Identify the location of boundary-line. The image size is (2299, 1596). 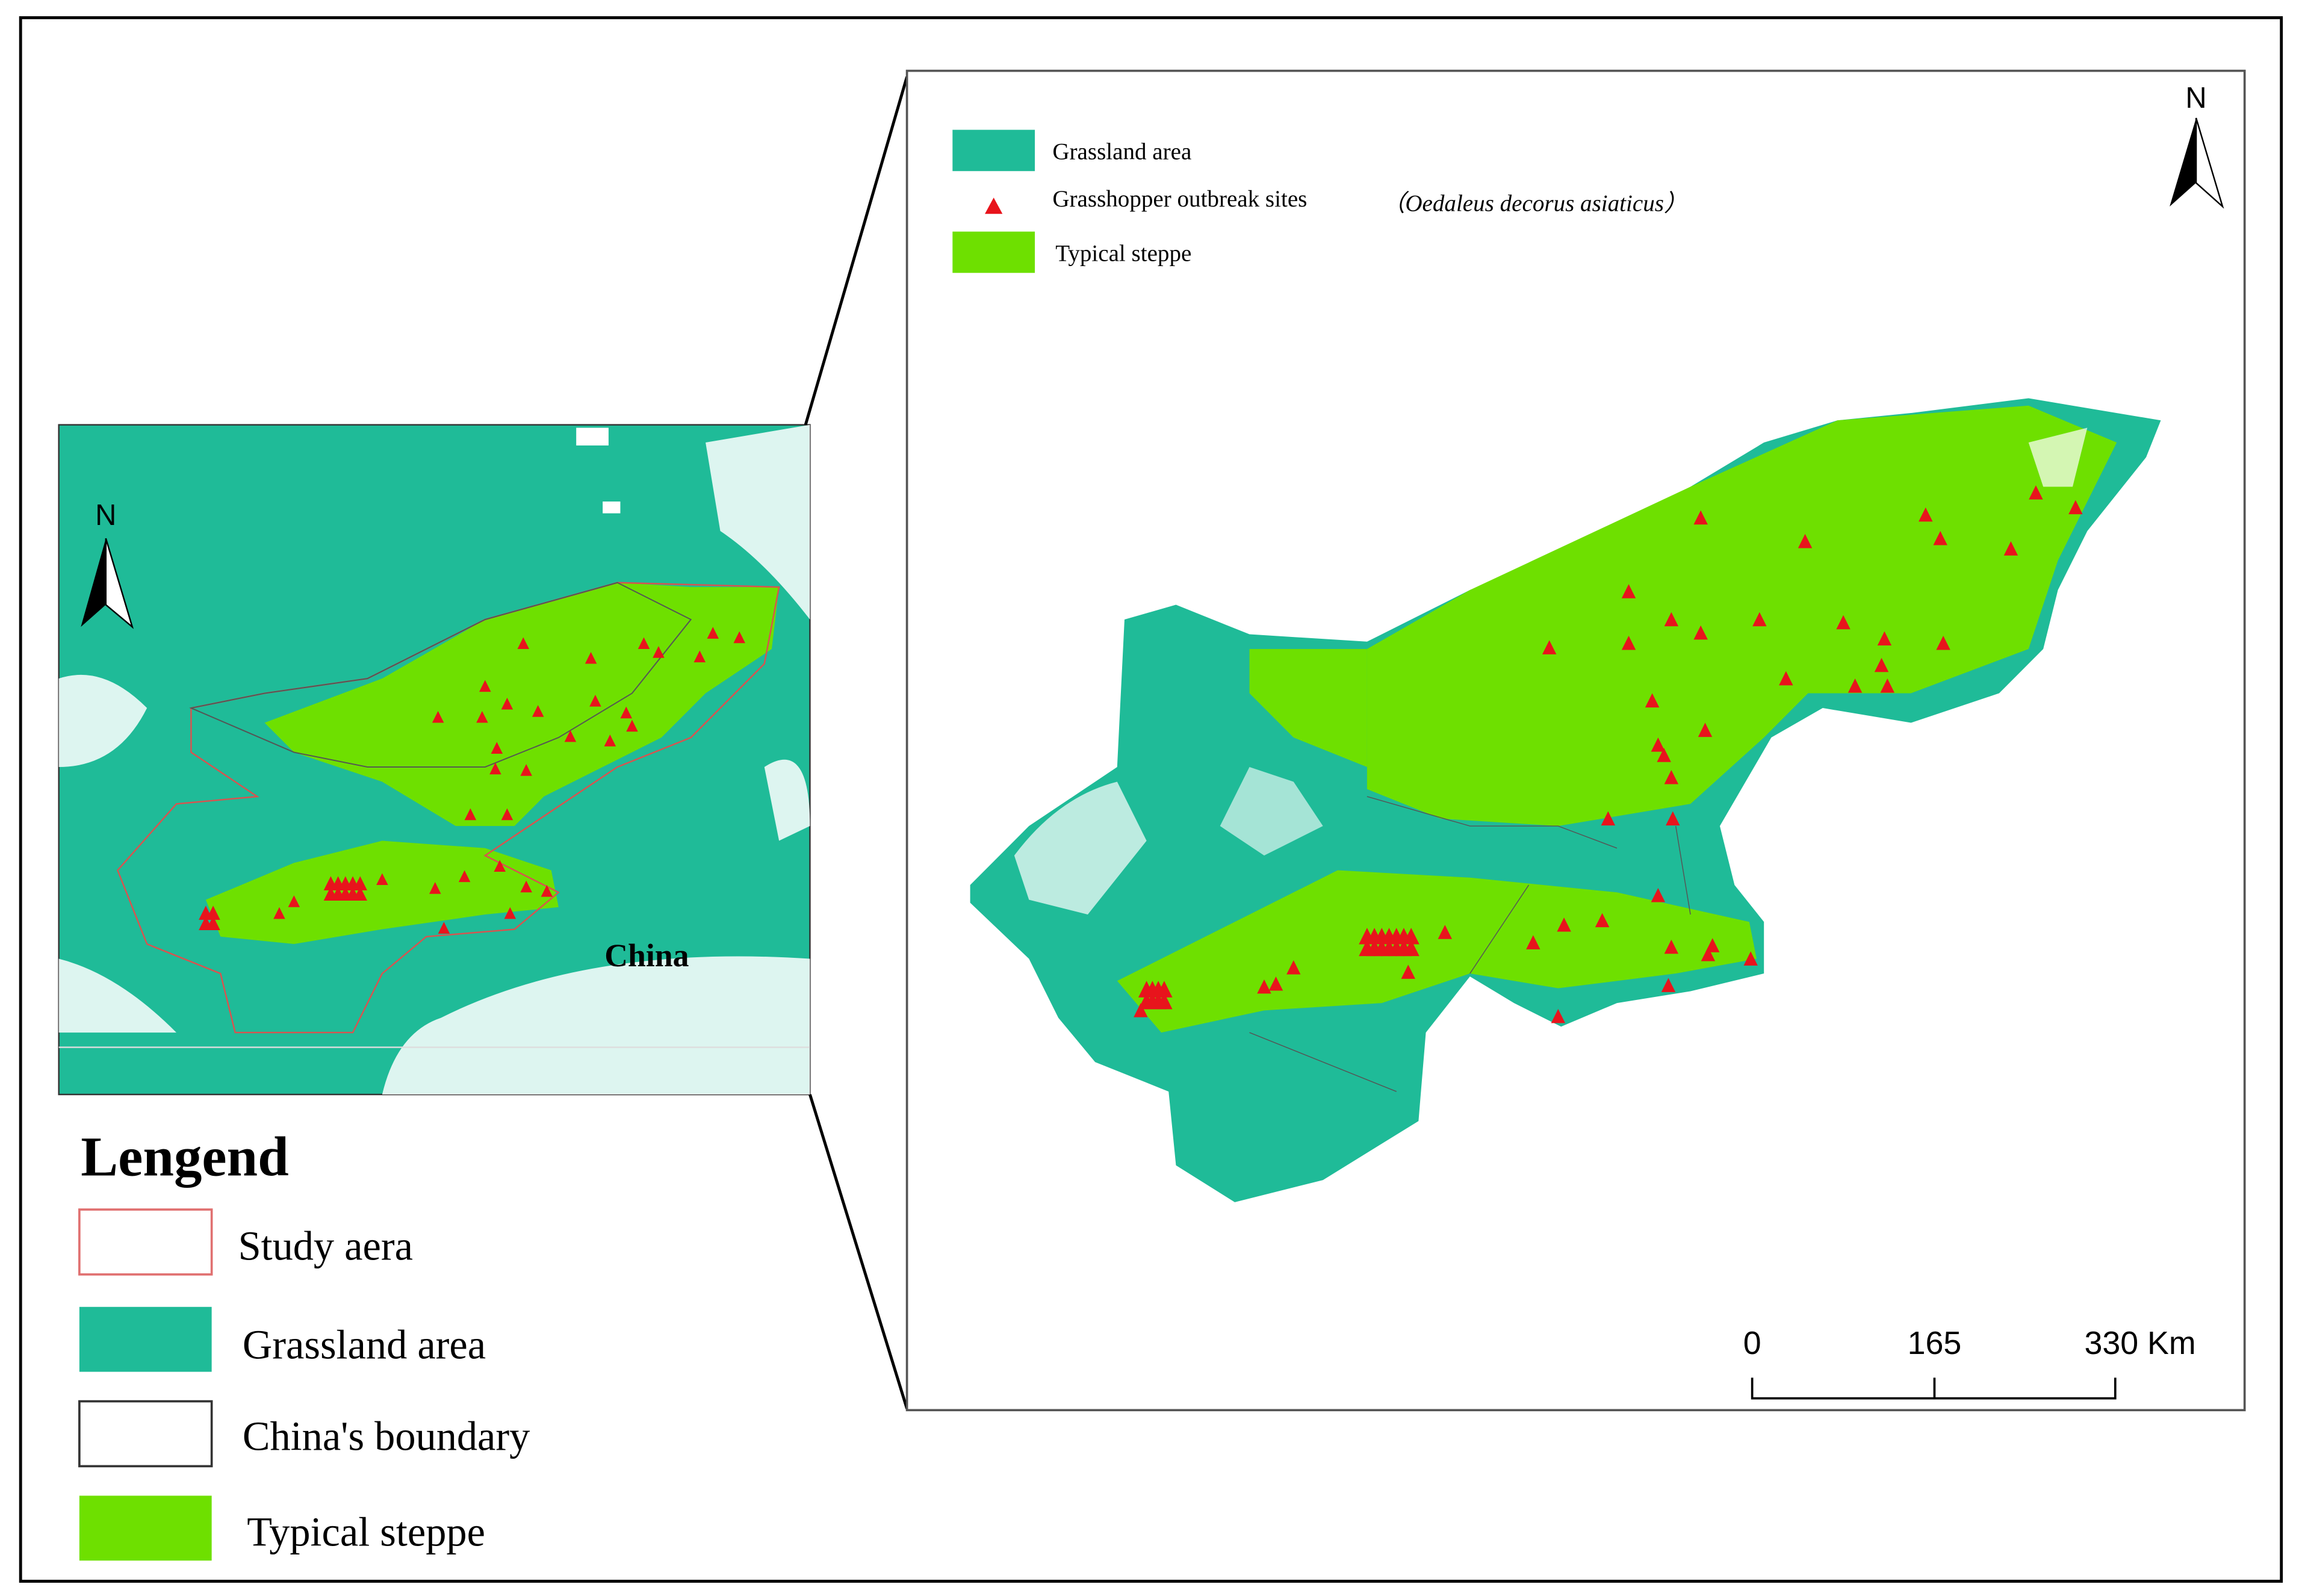
(1470, 944).